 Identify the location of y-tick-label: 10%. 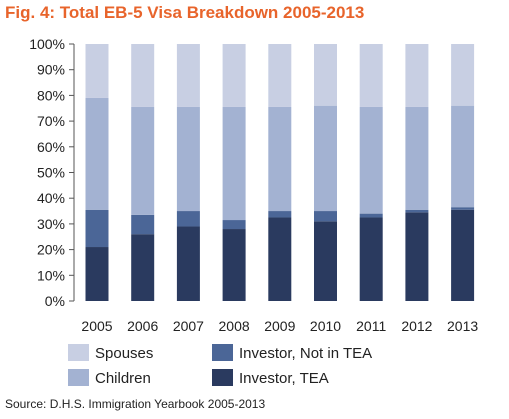
(51, 275).